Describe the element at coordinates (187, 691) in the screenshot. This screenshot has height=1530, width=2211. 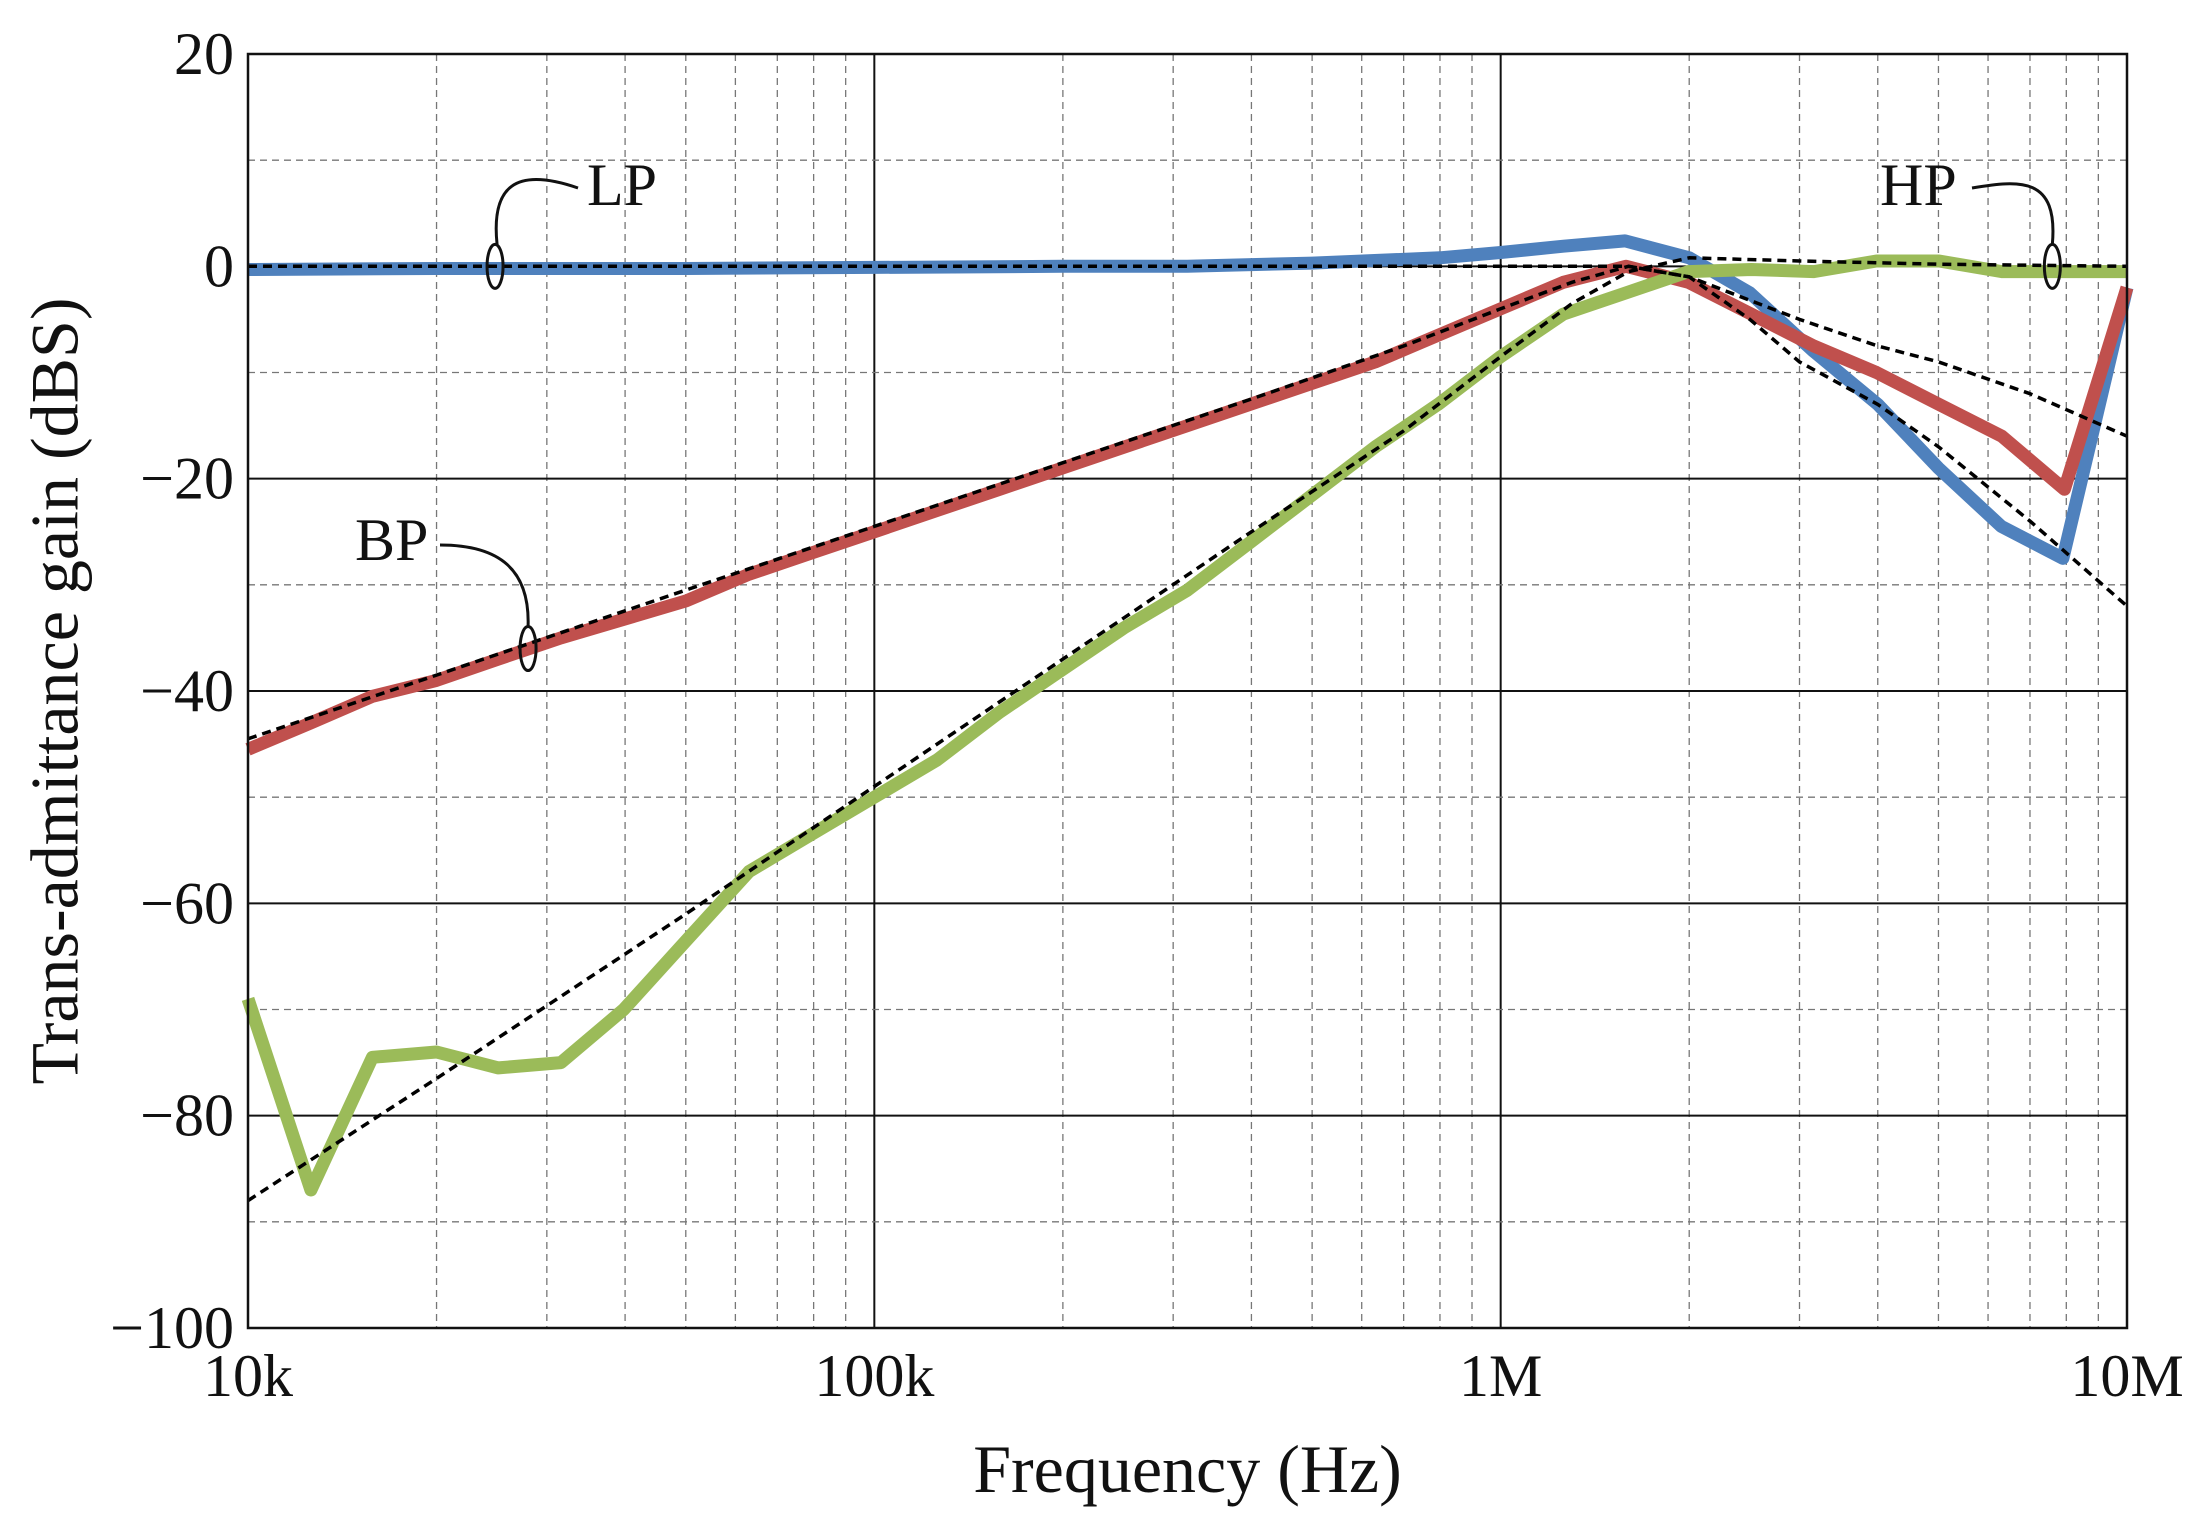
I see `y-tick-label: −40` at that location.